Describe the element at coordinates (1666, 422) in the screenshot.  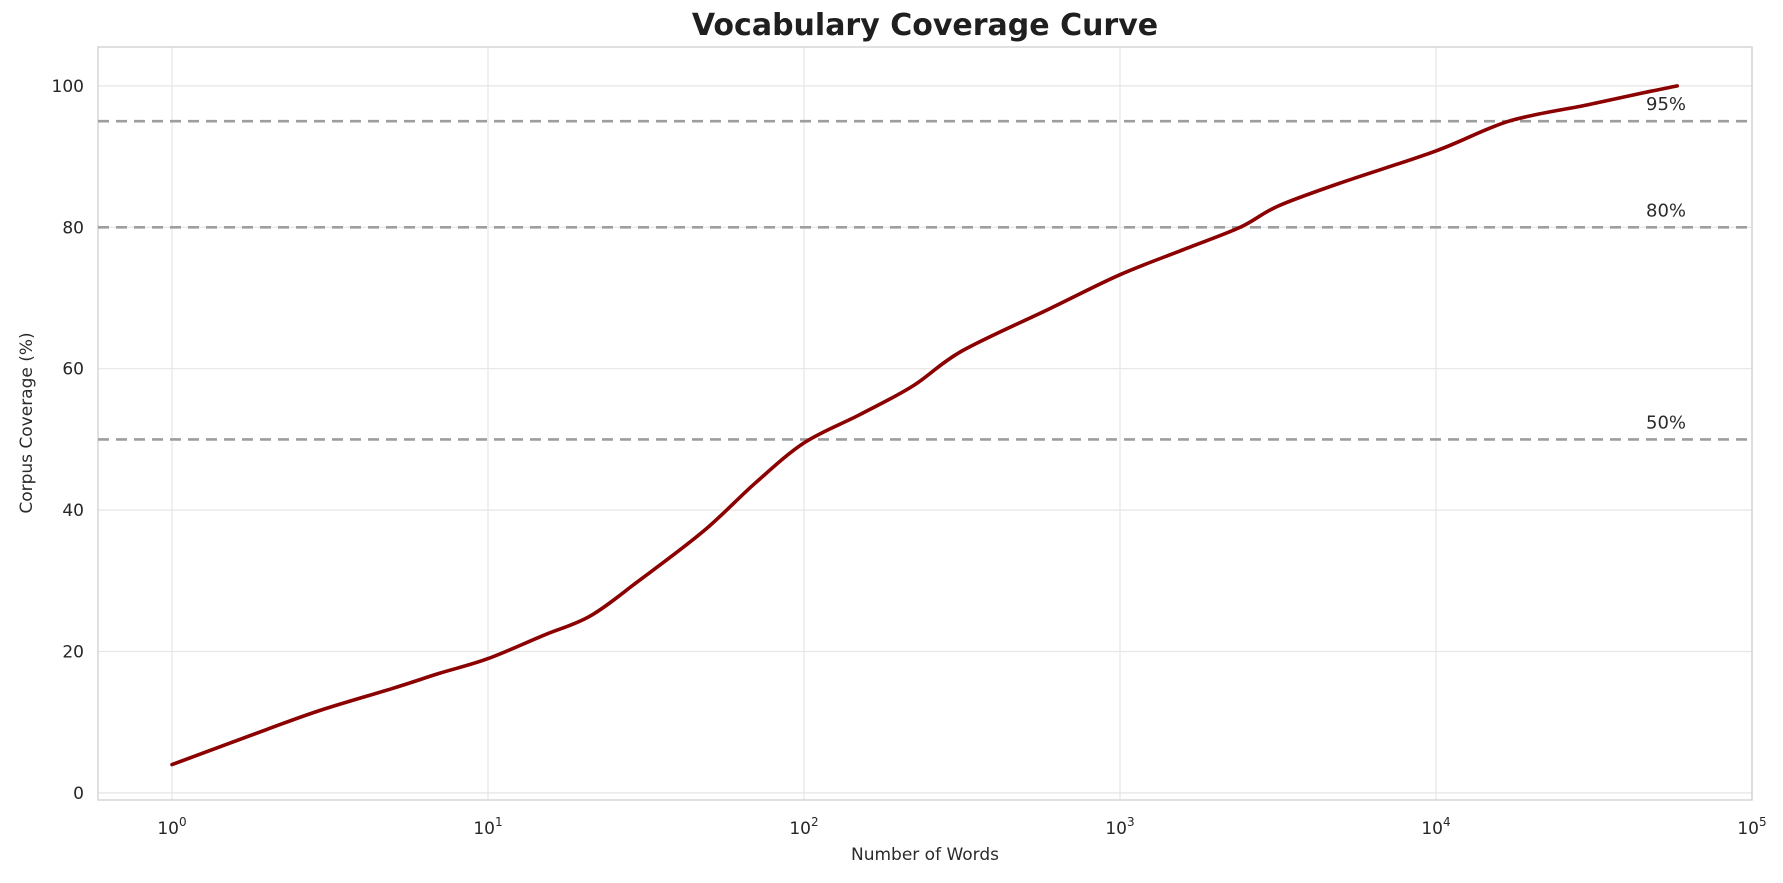
I see `reference-label-50: 50%` at that location.